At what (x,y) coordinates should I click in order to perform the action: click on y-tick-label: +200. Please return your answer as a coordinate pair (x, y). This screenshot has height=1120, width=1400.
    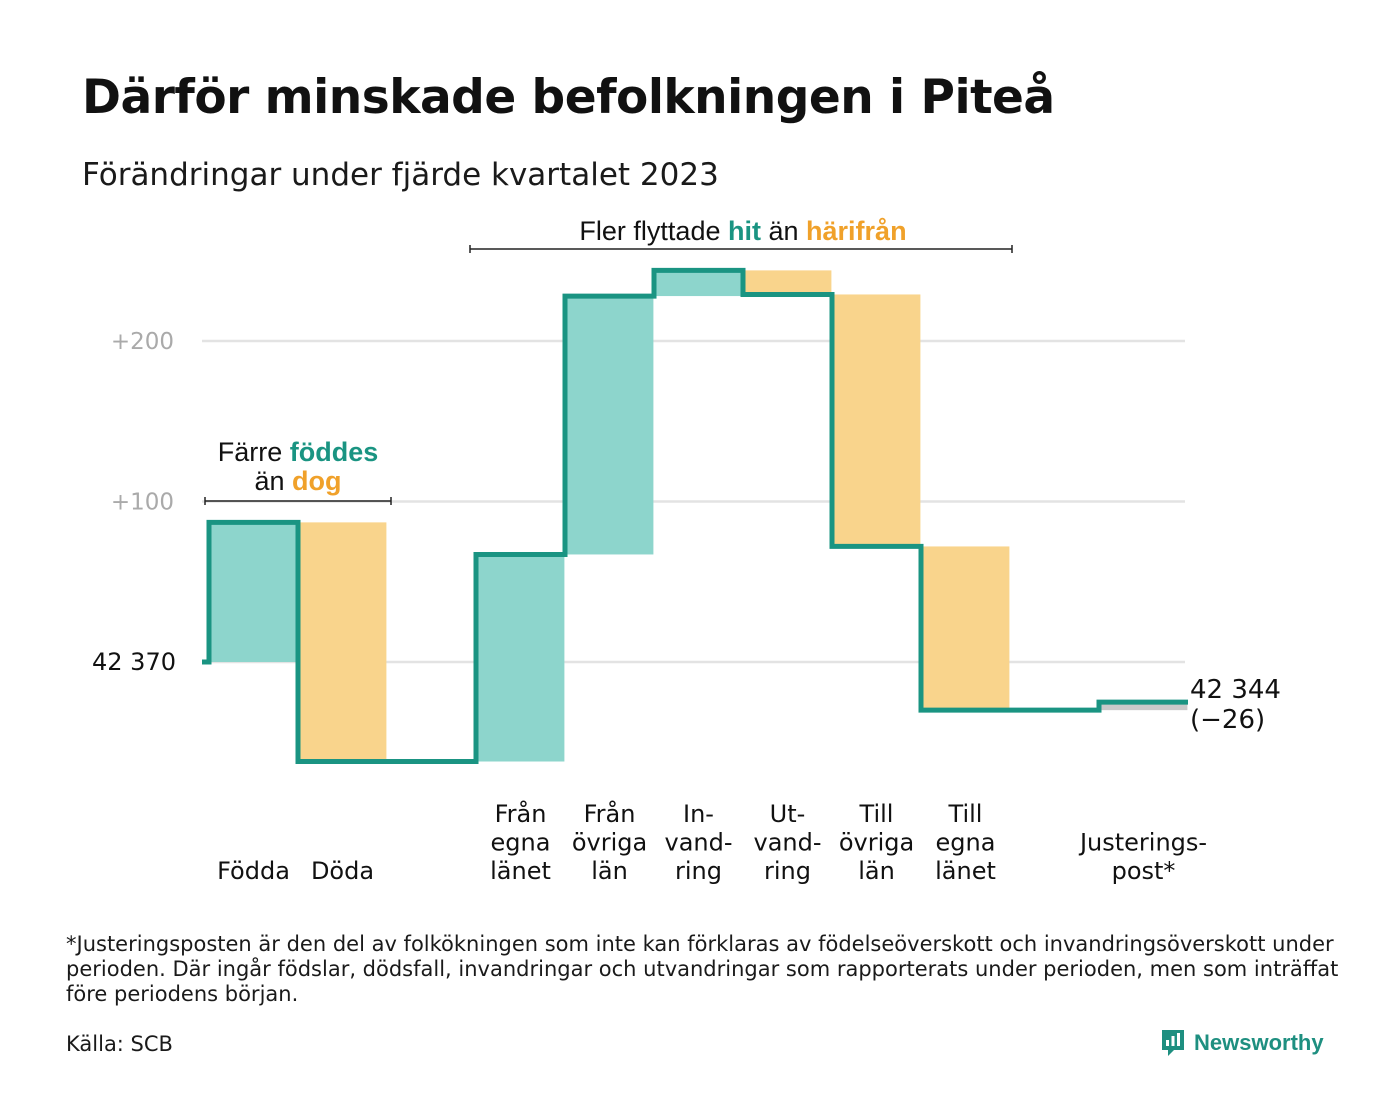
    Looking at the image, I should click on (142, 342).